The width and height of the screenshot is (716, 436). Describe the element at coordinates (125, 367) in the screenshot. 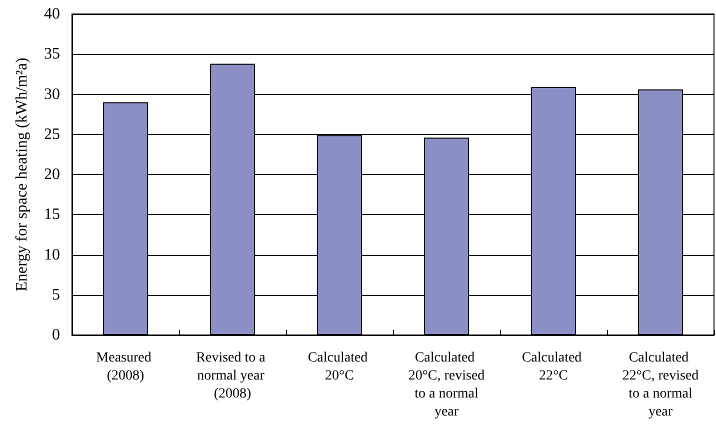

I see `x-tick-label: Measured (2008)` at that location.